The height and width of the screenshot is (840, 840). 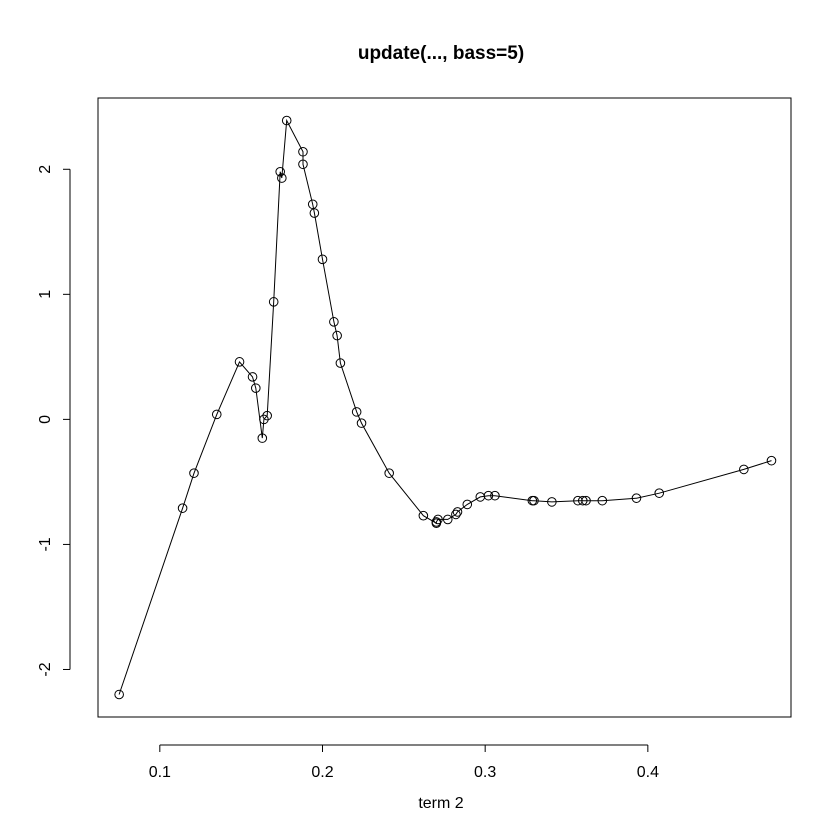 What do you see at coordinates (404, 762) in the screenshot?
I see `x-axis: 0.1 0.2 0.3 0.4` at bounding box center [404, 762].